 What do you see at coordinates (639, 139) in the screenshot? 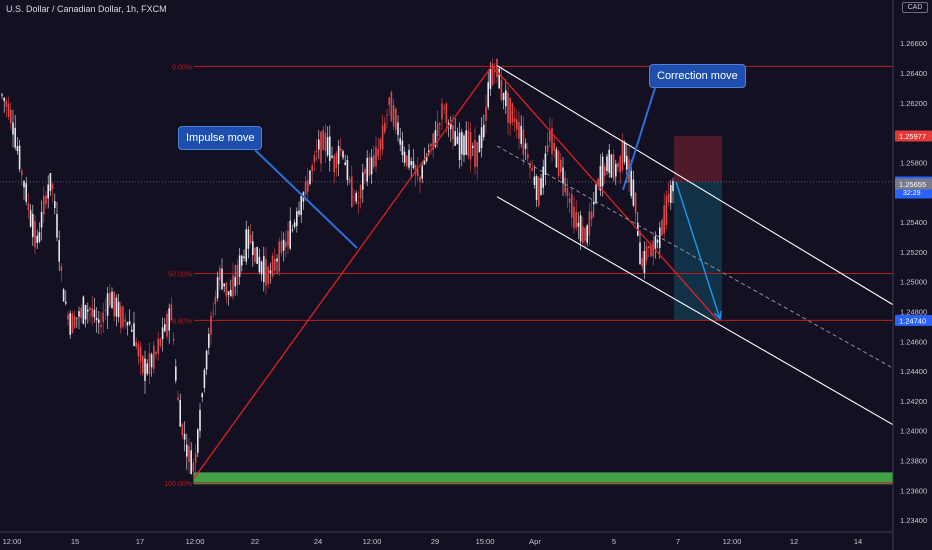
I see `correction-callout-pointer` at bounding box center [639, 139].